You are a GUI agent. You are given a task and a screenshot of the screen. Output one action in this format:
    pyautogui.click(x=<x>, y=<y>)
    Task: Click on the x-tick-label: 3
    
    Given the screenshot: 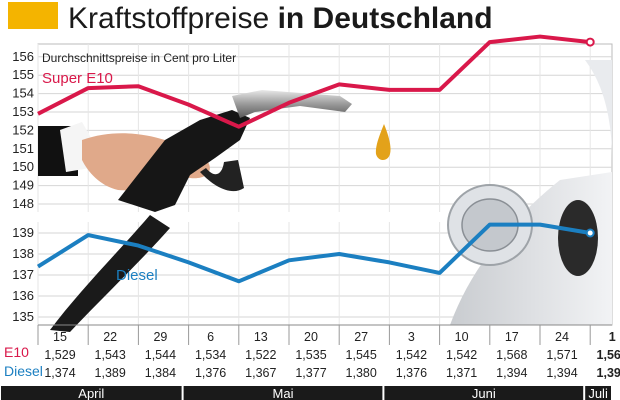 What is the action you would take?
    pyautogui.click(x=411, y=337)
    